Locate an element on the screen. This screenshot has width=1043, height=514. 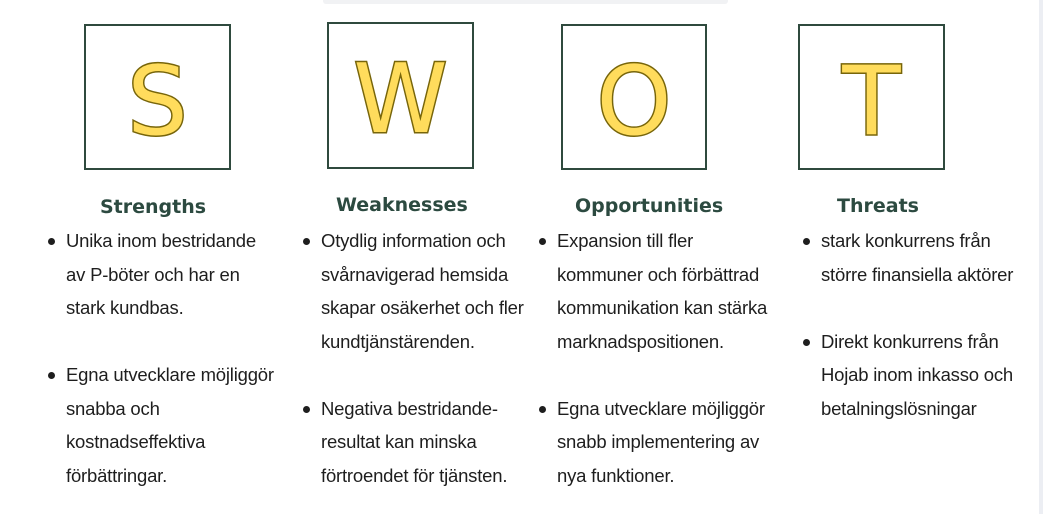
top-divider is located at coordinates (525, 2).